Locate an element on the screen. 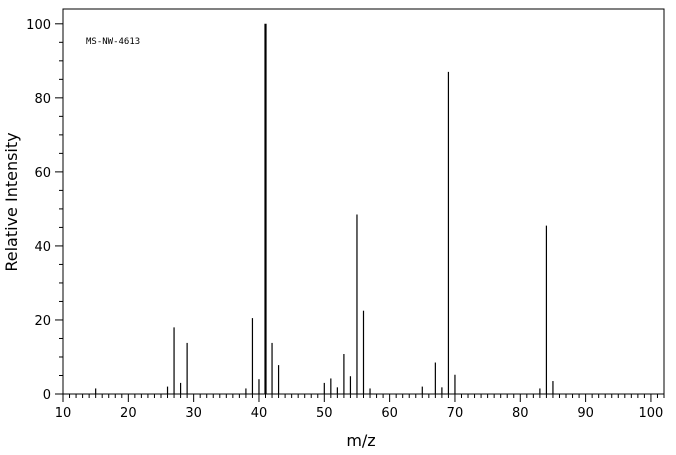 The image size is (676, 455). spectrum-id-annotation: MS-NW-4613 is located at coordinates (113, 42).